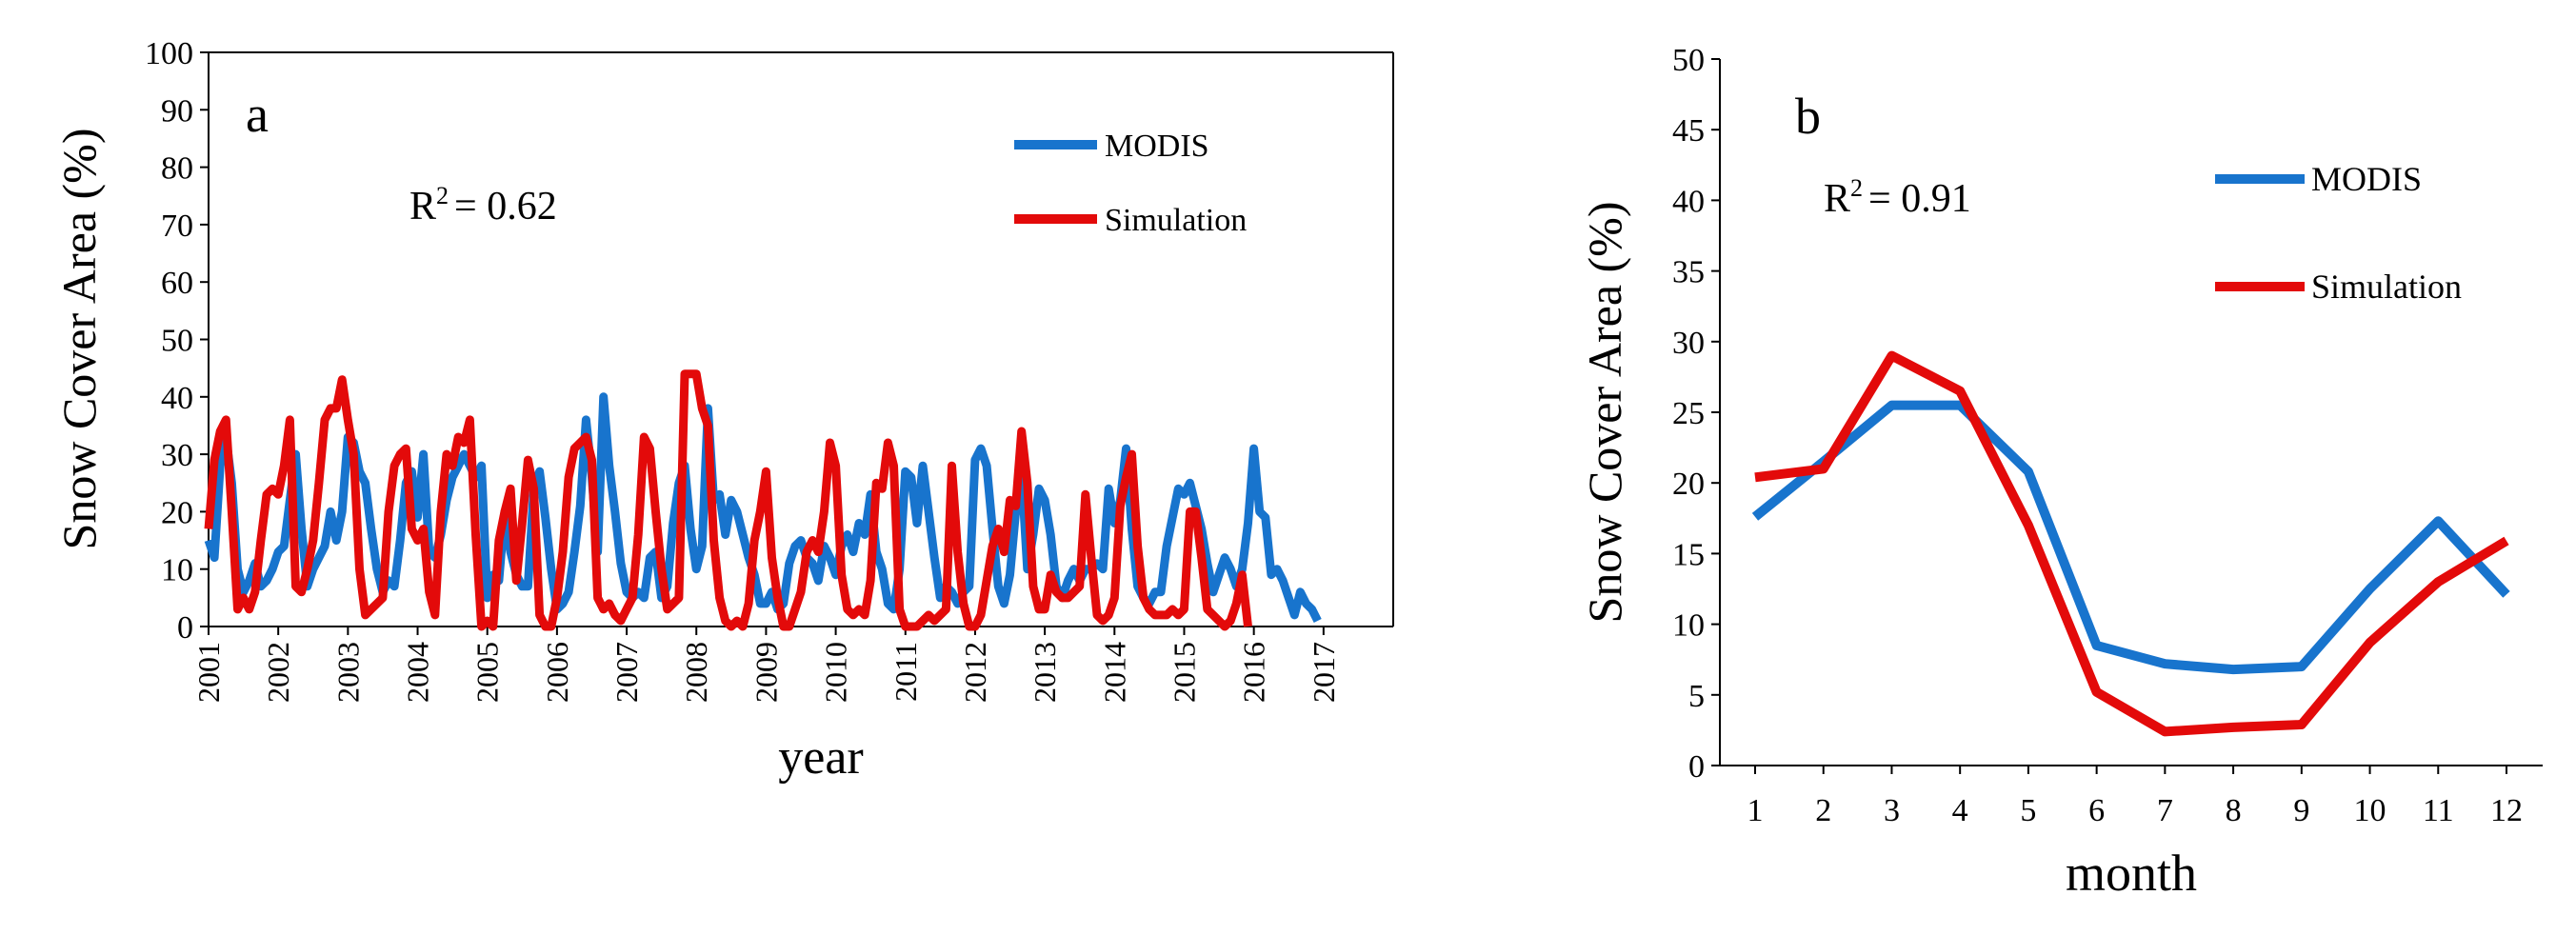 The height and width of the screenshot is (935, 2576). I want to click on y-tick-label: 70, so click(177, 226).